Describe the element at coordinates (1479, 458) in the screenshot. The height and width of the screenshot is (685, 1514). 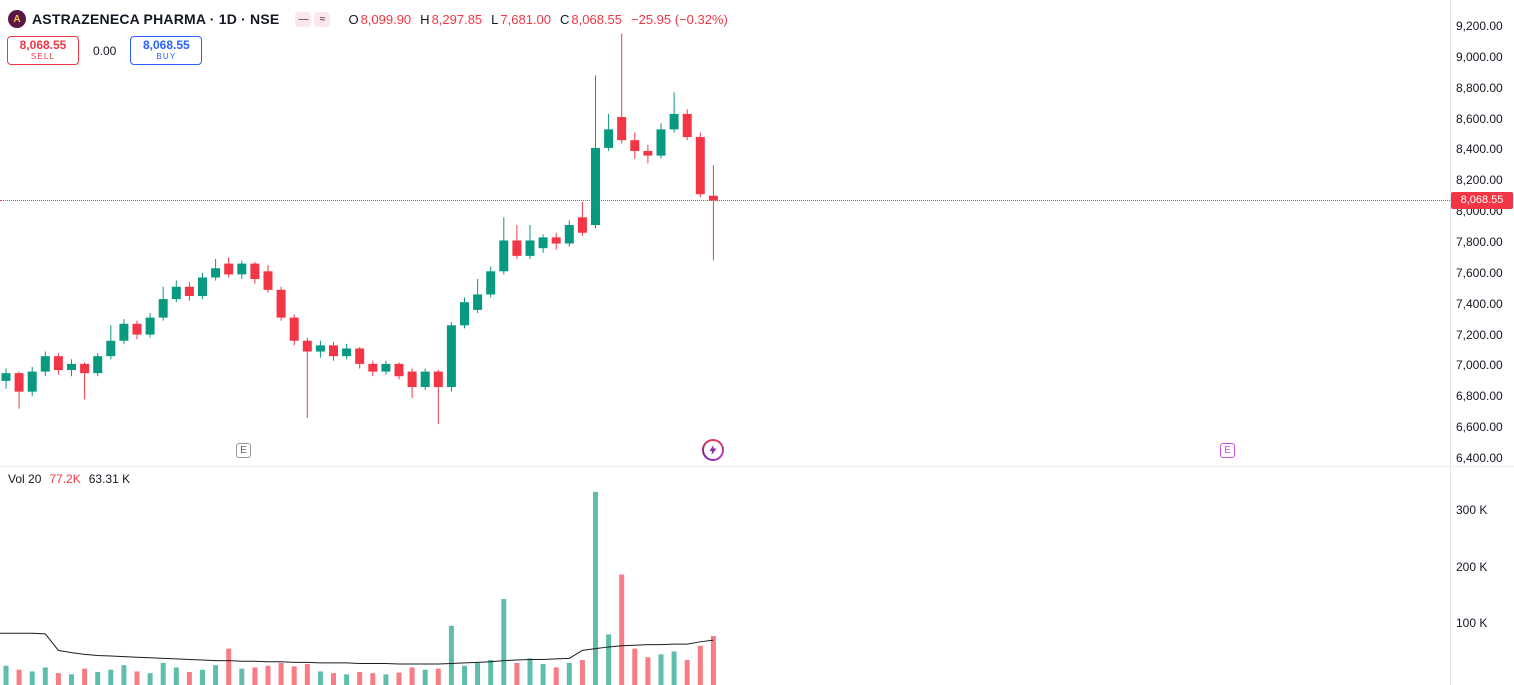
I see `price-axis-label: 6,400.00` at that location.